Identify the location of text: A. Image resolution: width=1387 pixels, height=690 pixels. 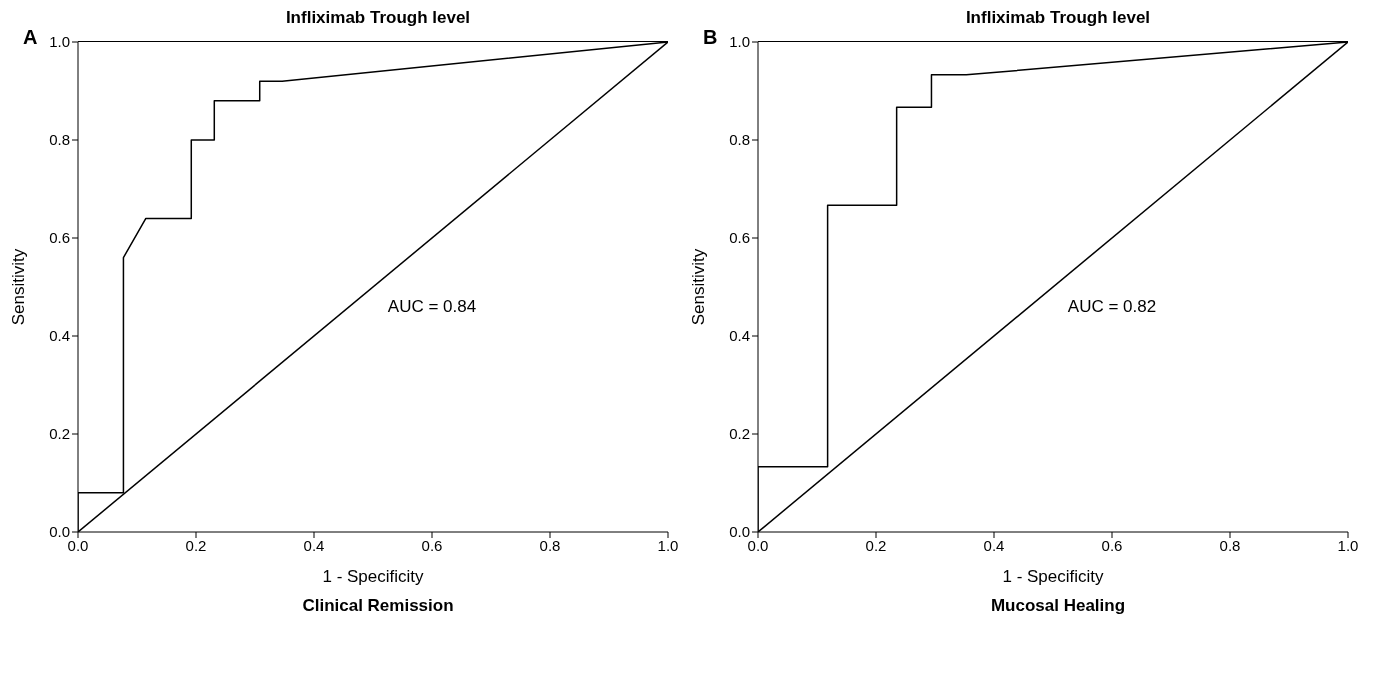
(30, 37).